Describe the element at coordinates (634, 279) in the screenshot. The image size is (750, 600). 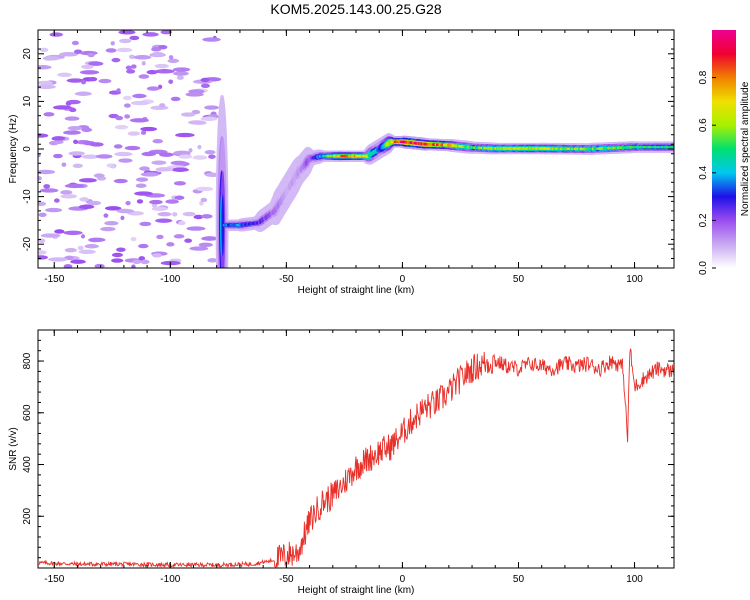
I see `spectrogram-xtick-label: 100` at that location.